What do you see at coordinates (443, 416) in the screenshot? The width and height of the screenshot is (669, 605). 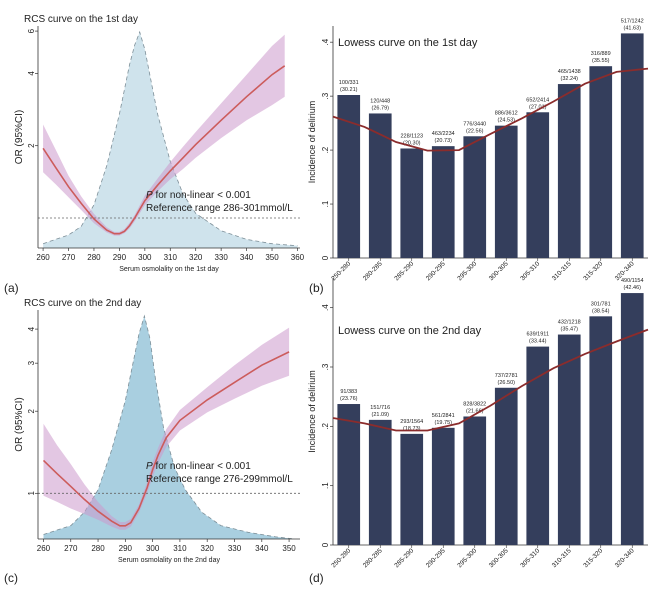 I see `bar-count-label: 561/2841` at bounding box center [443, 416].